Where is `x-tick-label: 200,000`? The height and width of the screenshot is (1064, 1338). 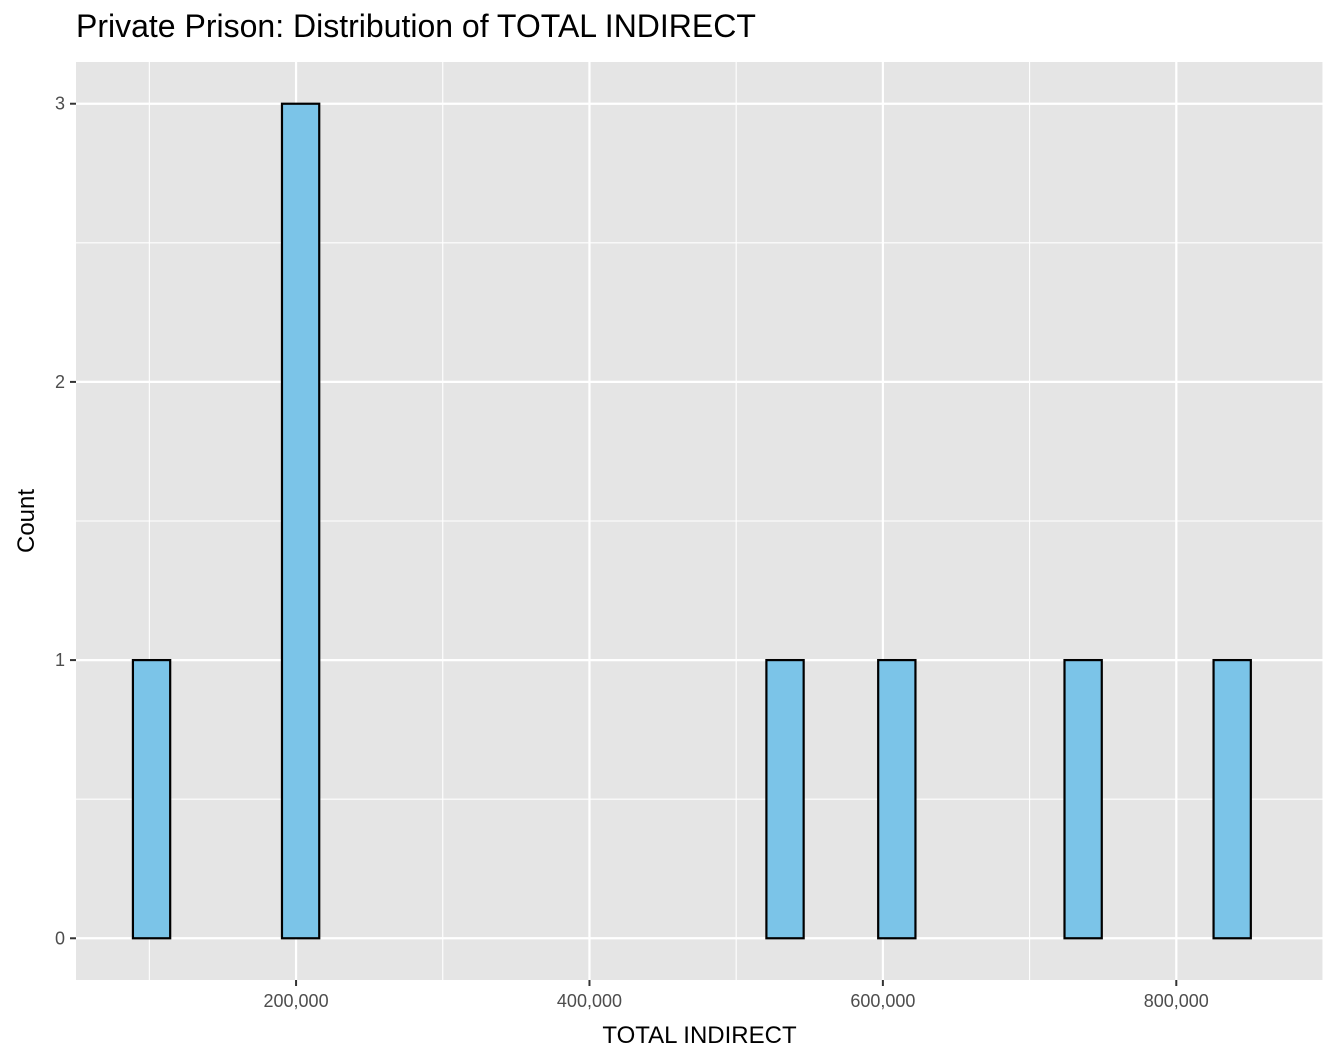 x-tick-label: 200,000 is located at coordinates (296, 1001).